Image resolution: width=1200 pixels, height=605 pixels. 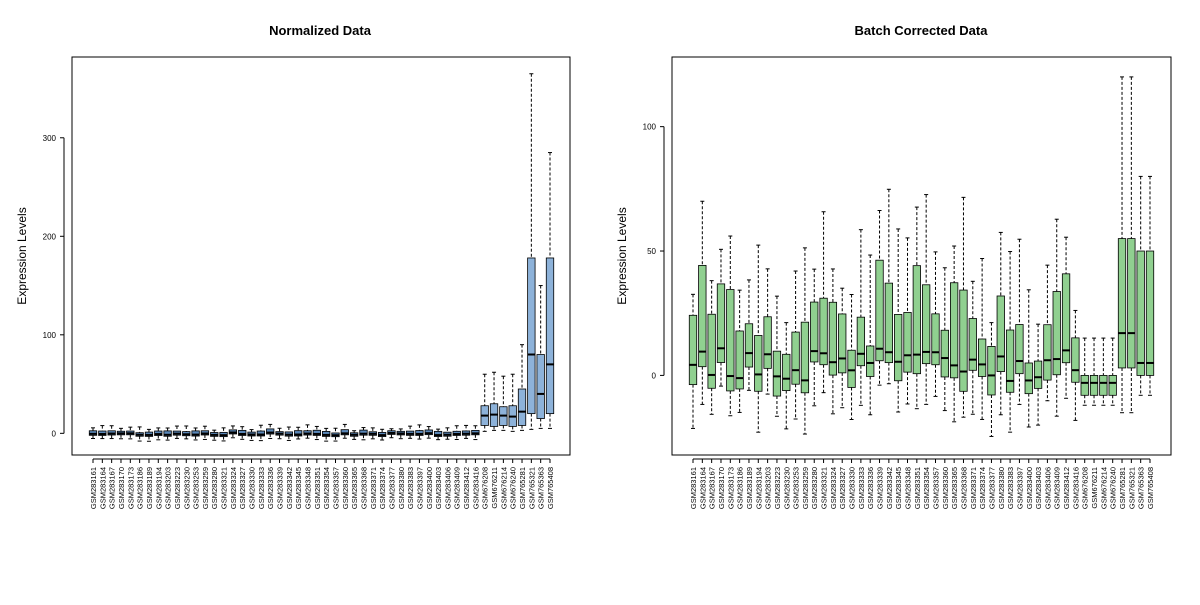 I want to click on x-tick-label: GSM765321, so click(x=1131, y=488).